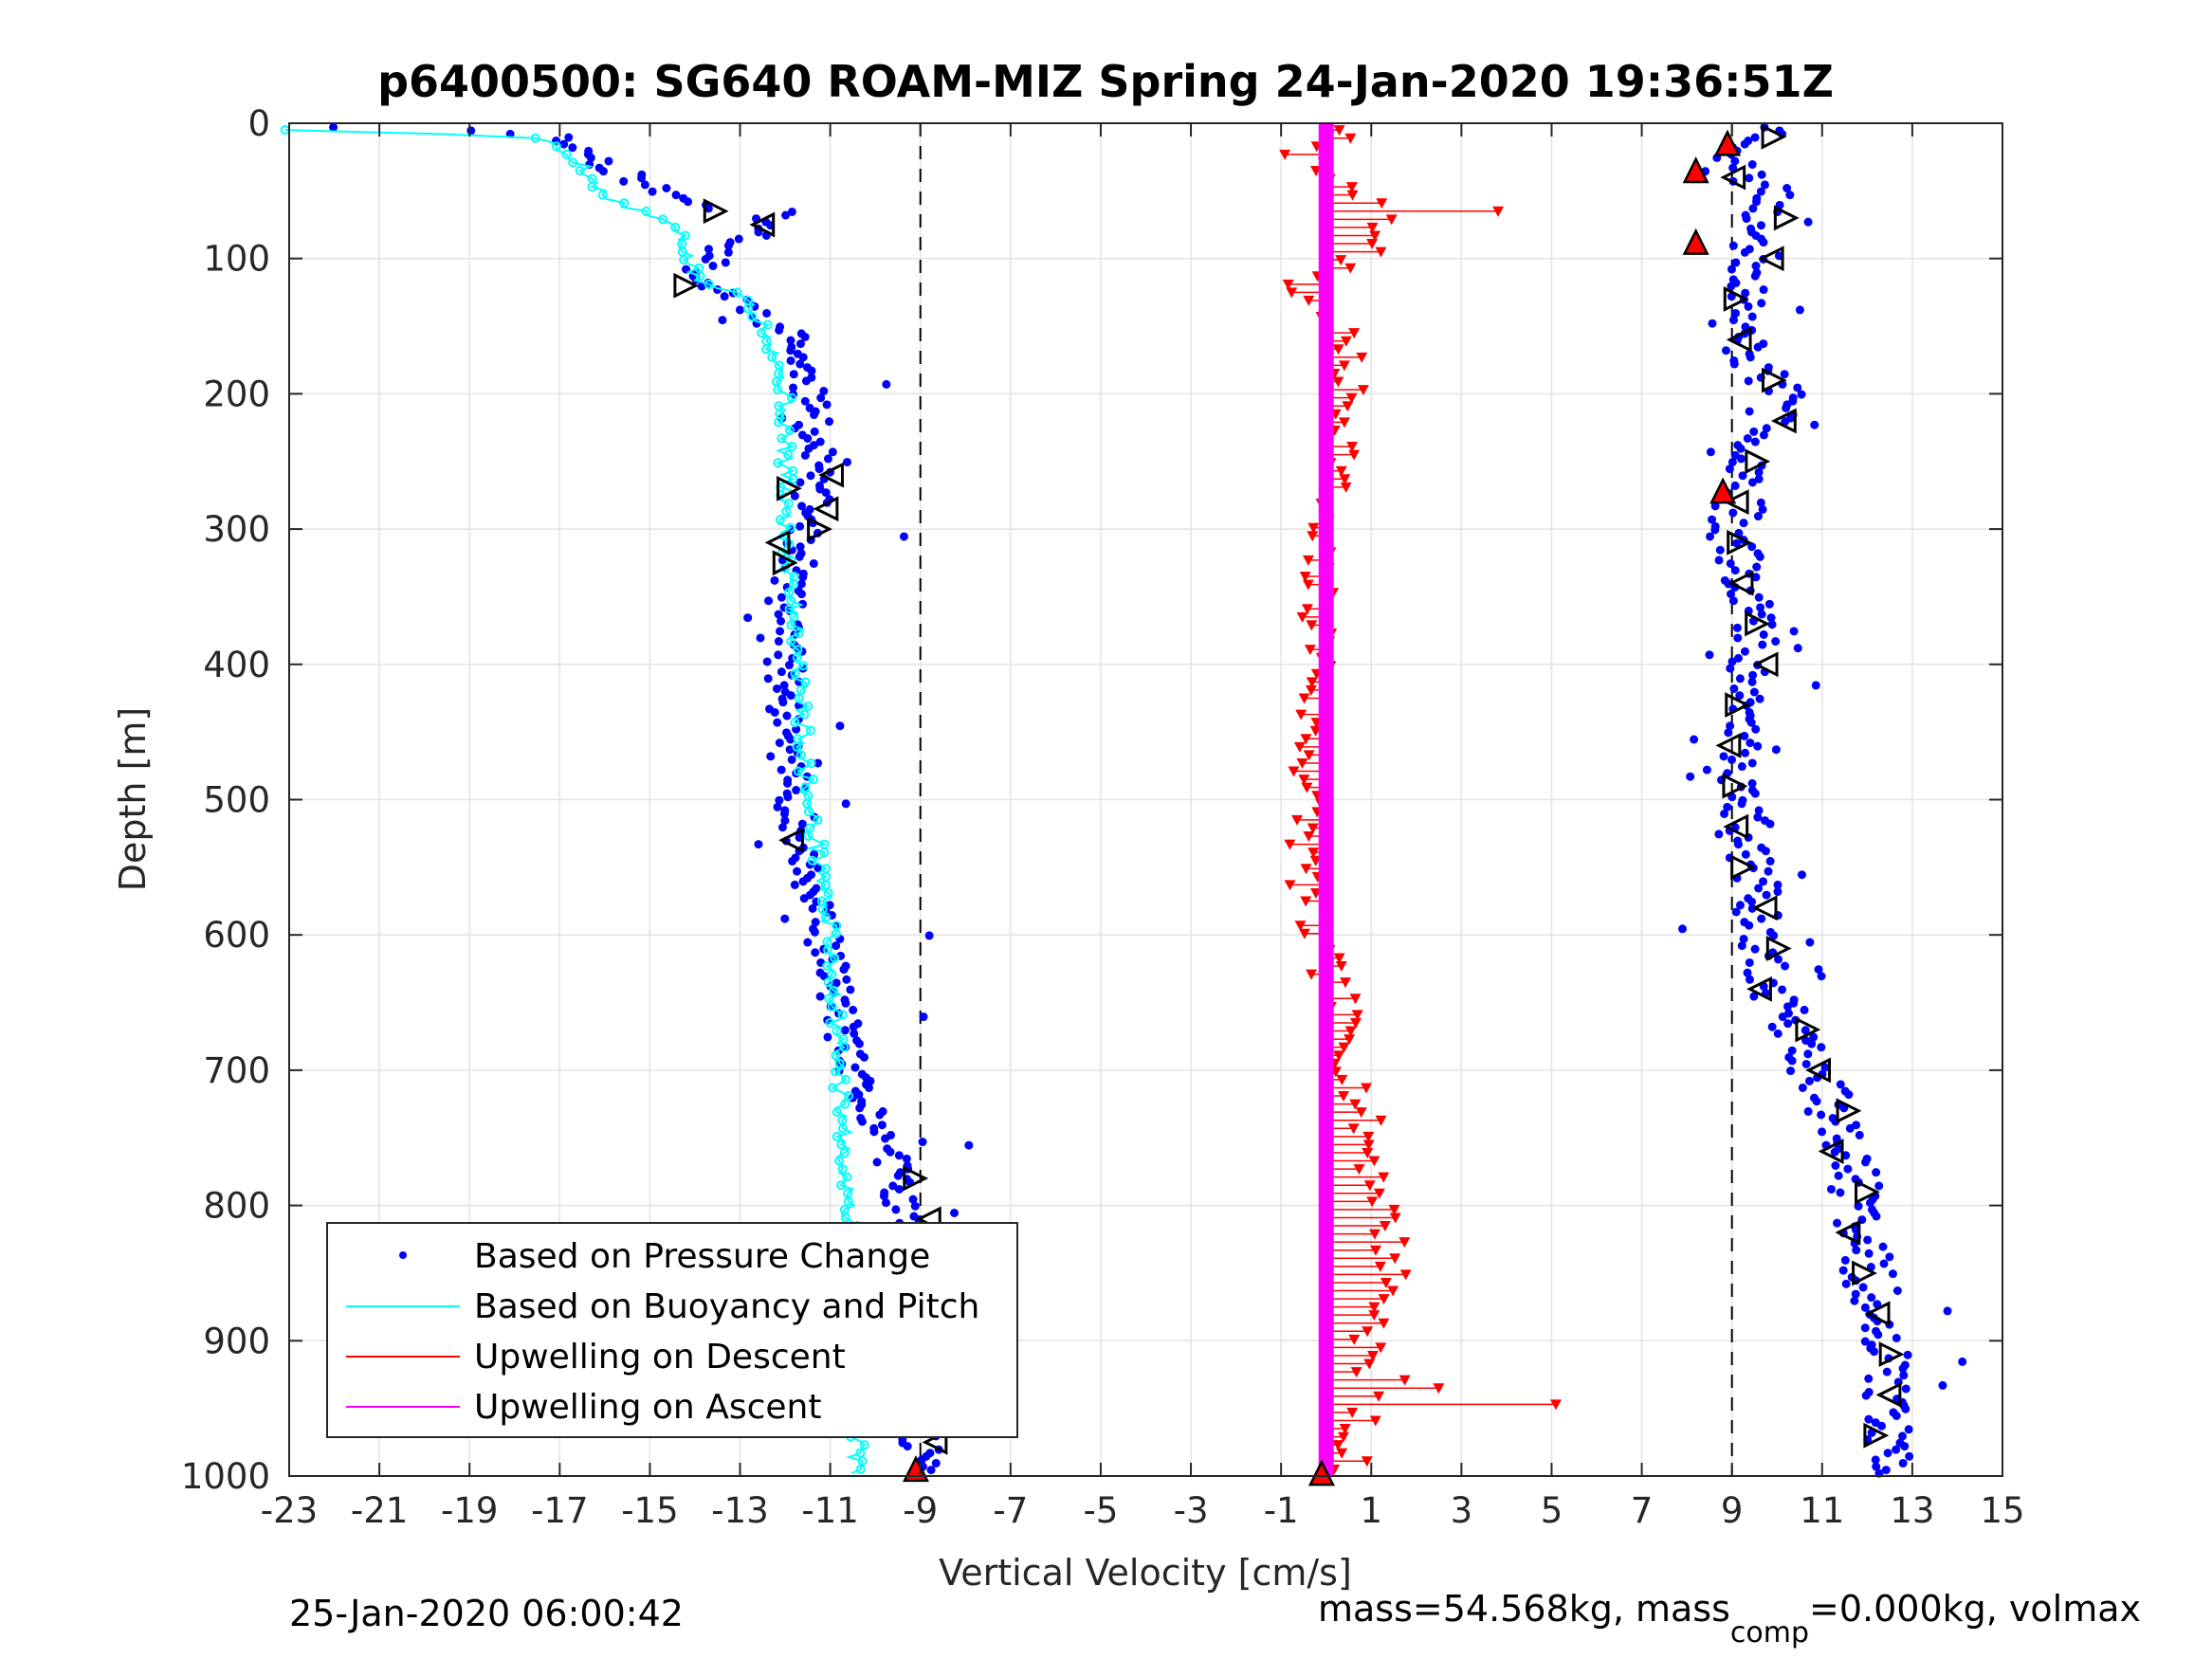 The height and width of the screenshot is (1659, 2212). I want to click on x-tick-label: 11, so click(1822, 1510).